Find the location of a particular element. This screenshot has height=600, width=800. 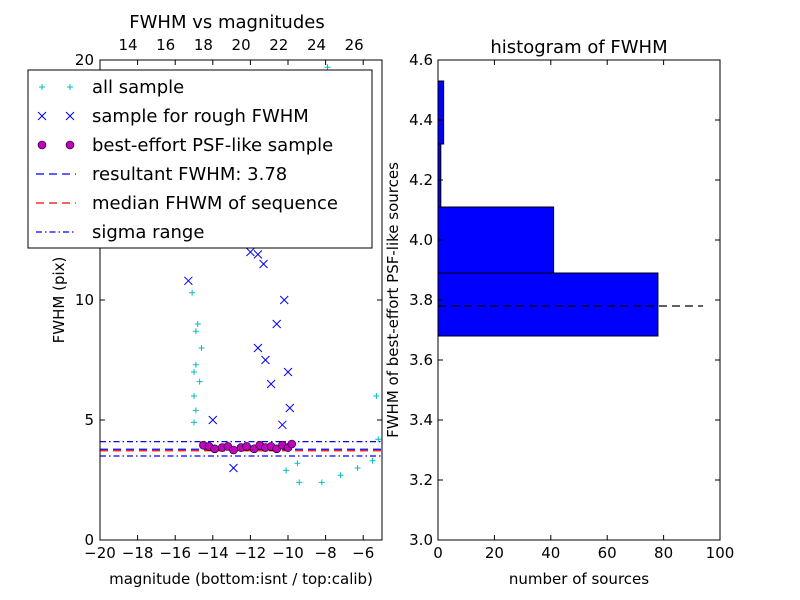

histogram-x-tick-label: 20 is located at coordinates (494, 553).